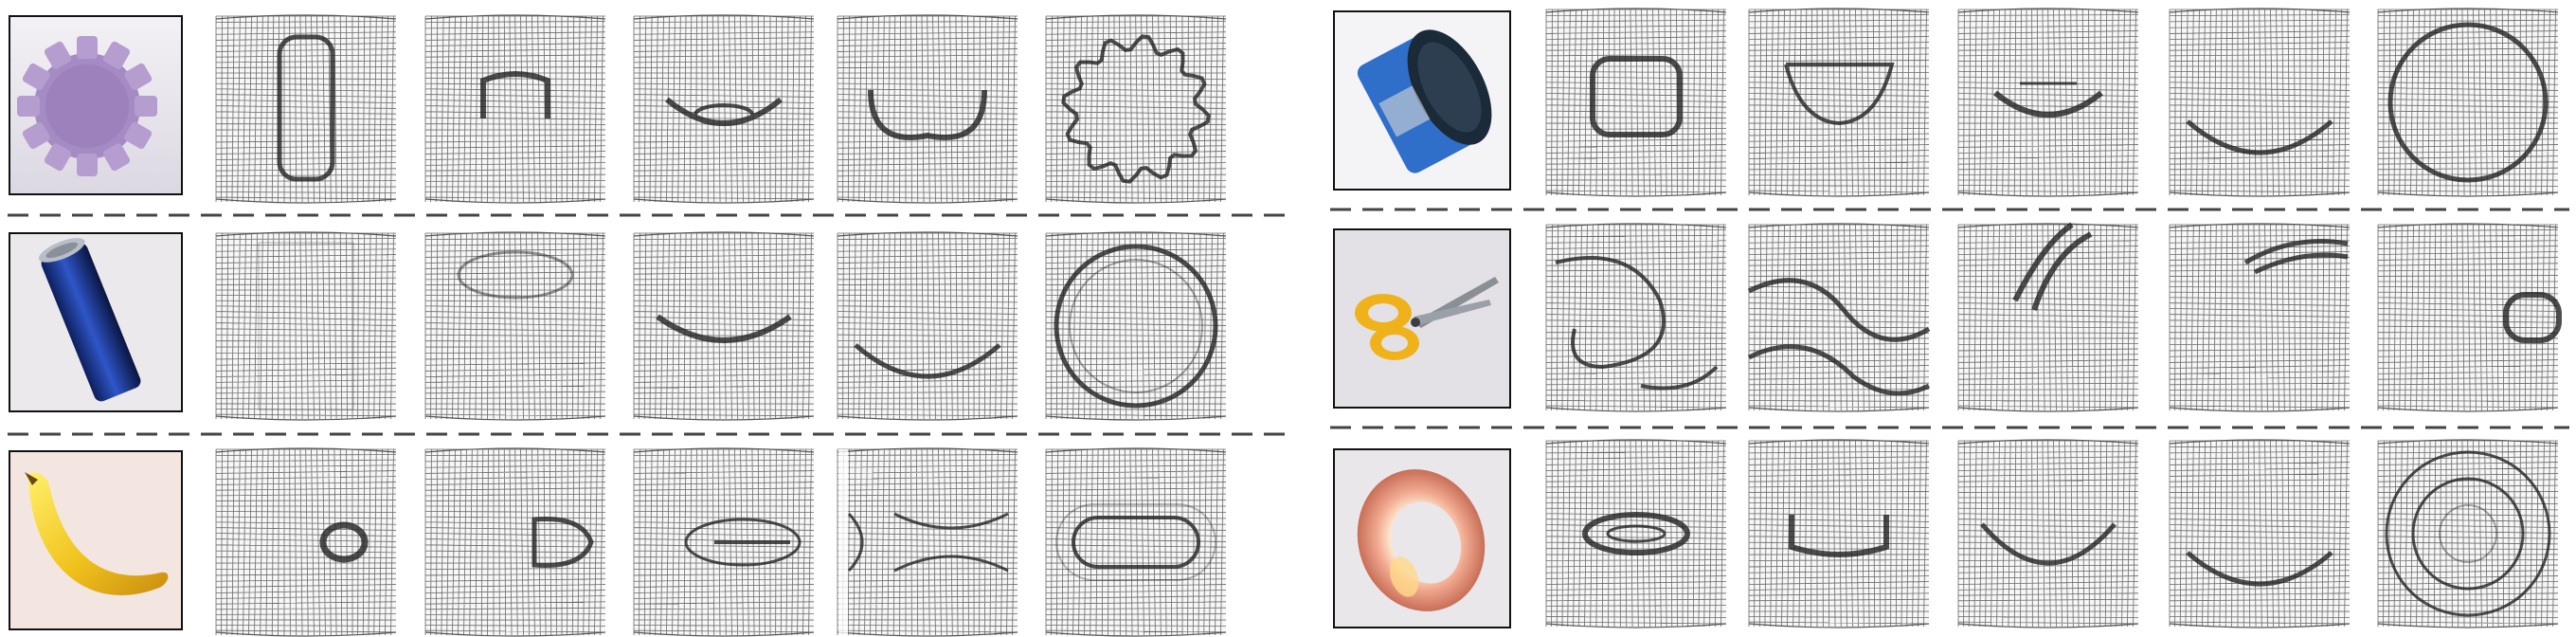 Image resolution: width=2576 pixels, height=637 pixels. What do you see at coordinates (1422, 318) in the screenshot?
I see `thumb-scissors` at bounding box center [1422, 318].